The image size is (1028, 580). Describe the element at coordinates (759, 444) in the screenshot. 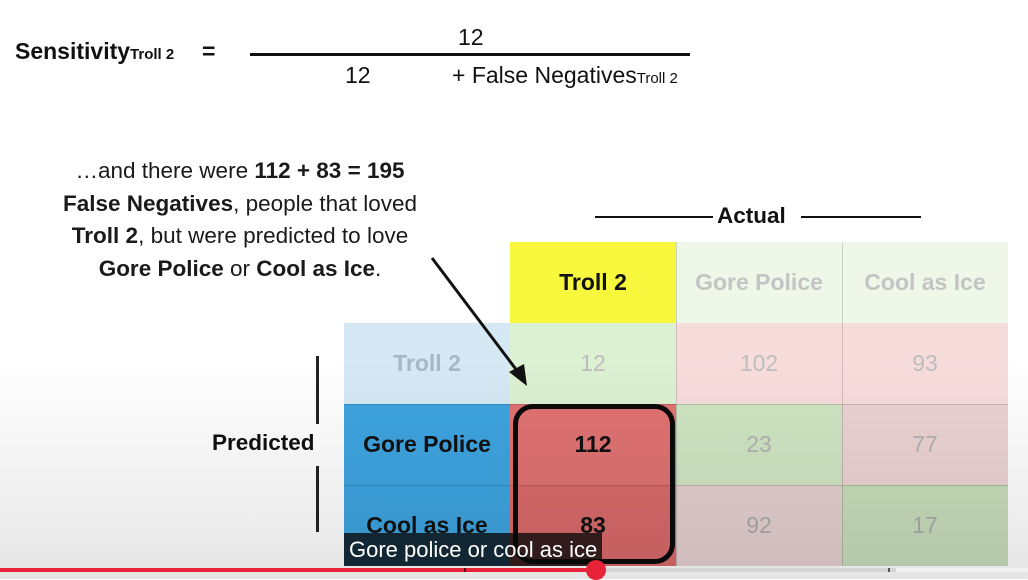

I see `cell-gorepolice-gorepolice: 23` at that location.